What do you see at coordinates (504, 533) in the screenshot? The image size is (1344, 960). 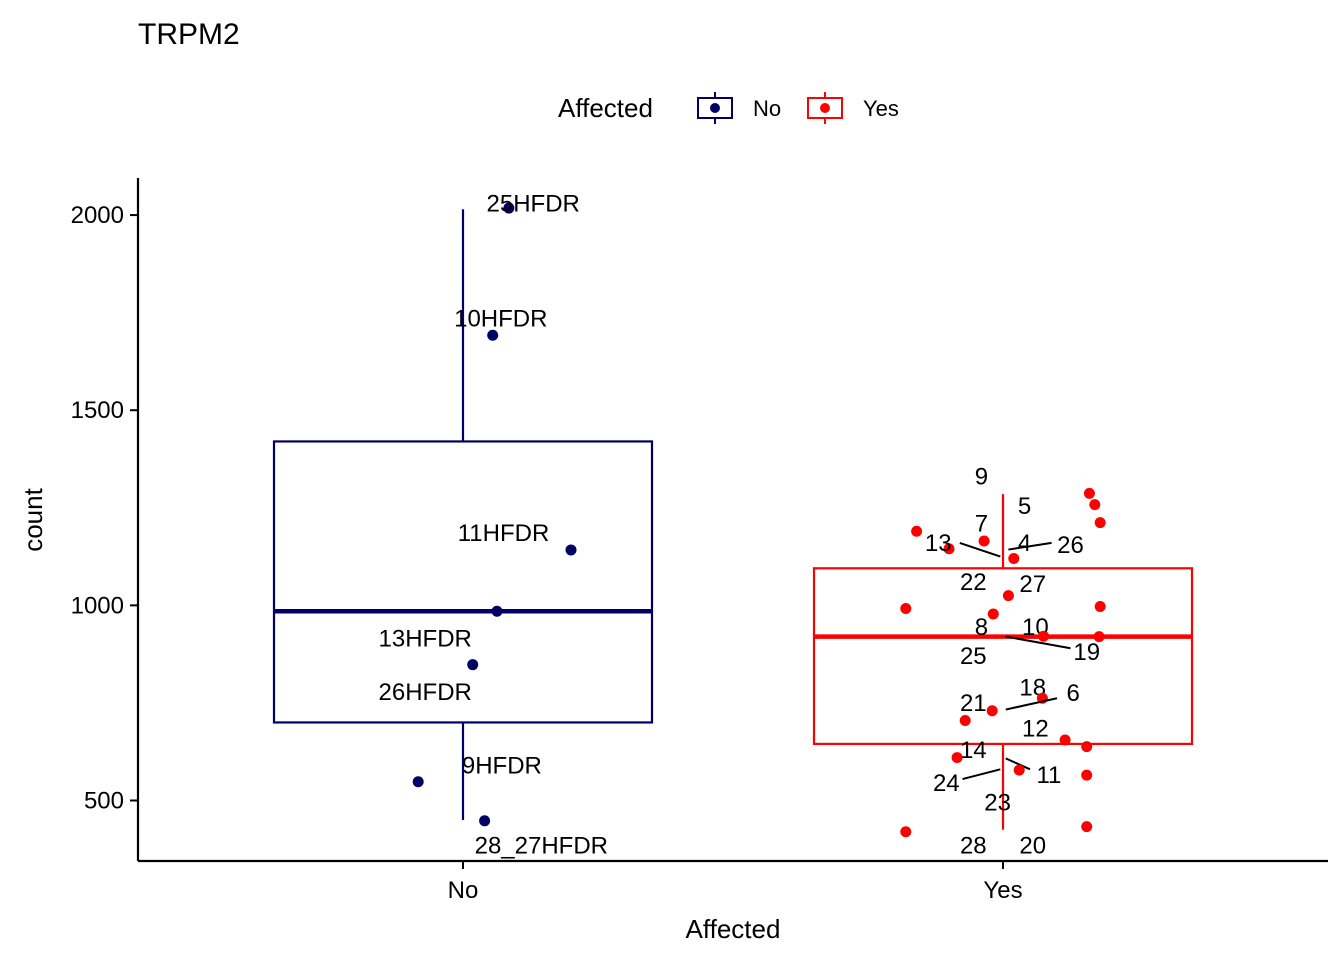 I see `point-label: 11HFDR` at bounding box center [504, 533].